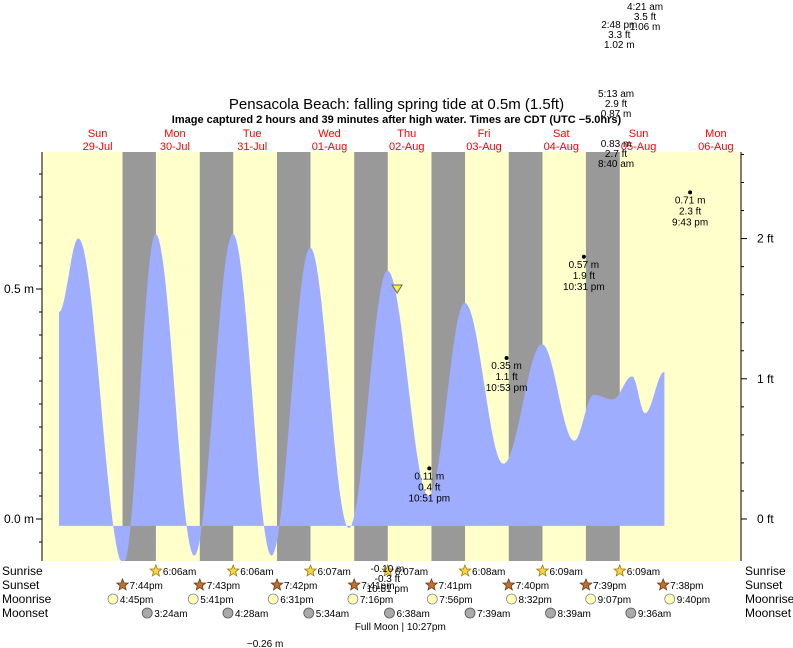  I want to click on right-axis-label: 2 ft, so click(765, 239).